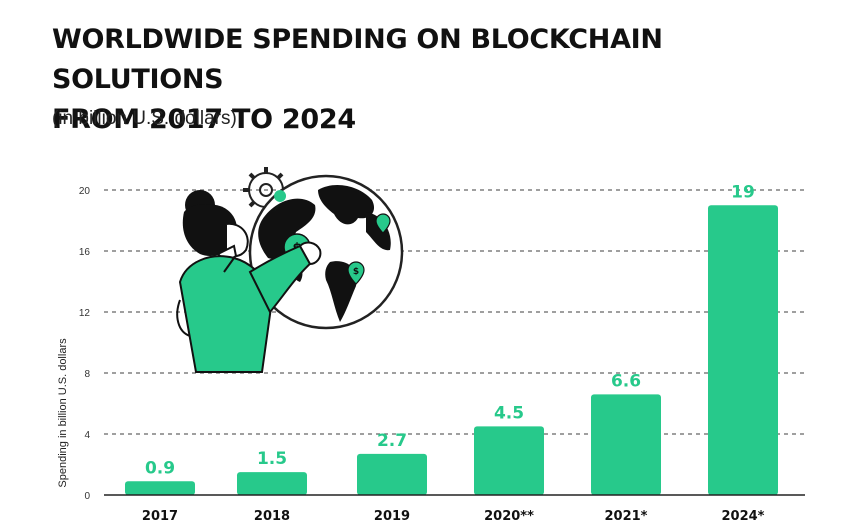  Describe the element at coordinates (743, 516) in the screenshot. I see `x-tick-label: 2024*` at that location.